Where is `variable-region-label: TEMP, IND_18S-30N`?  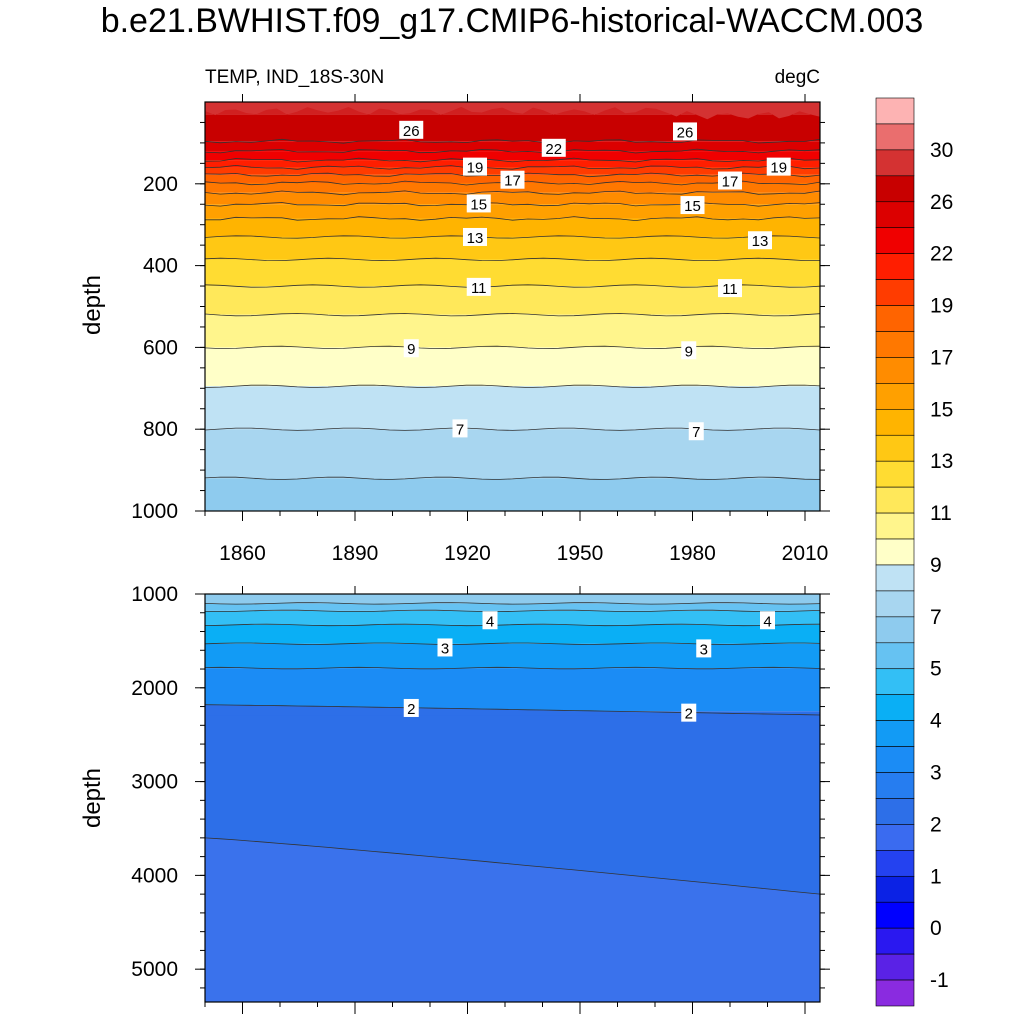
variable-region-label: TEMP, IND_18S-30N is located at coordinates (294, 77).